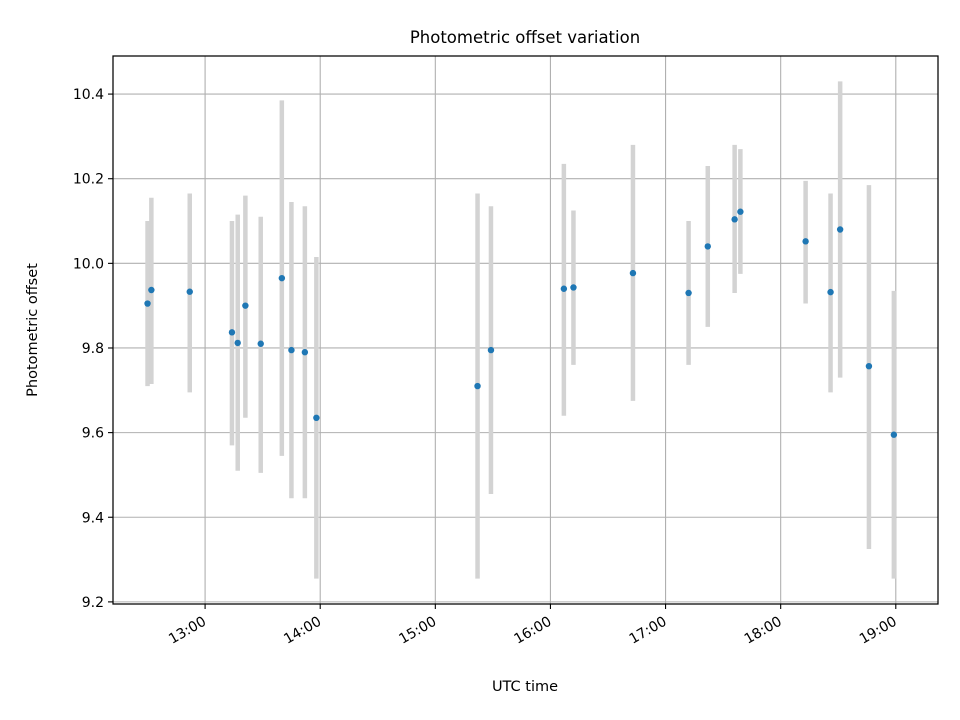  Describe the element at coordinates (88, 180) in the screenshot. I see `y-tick-label: 10.2` at that location.